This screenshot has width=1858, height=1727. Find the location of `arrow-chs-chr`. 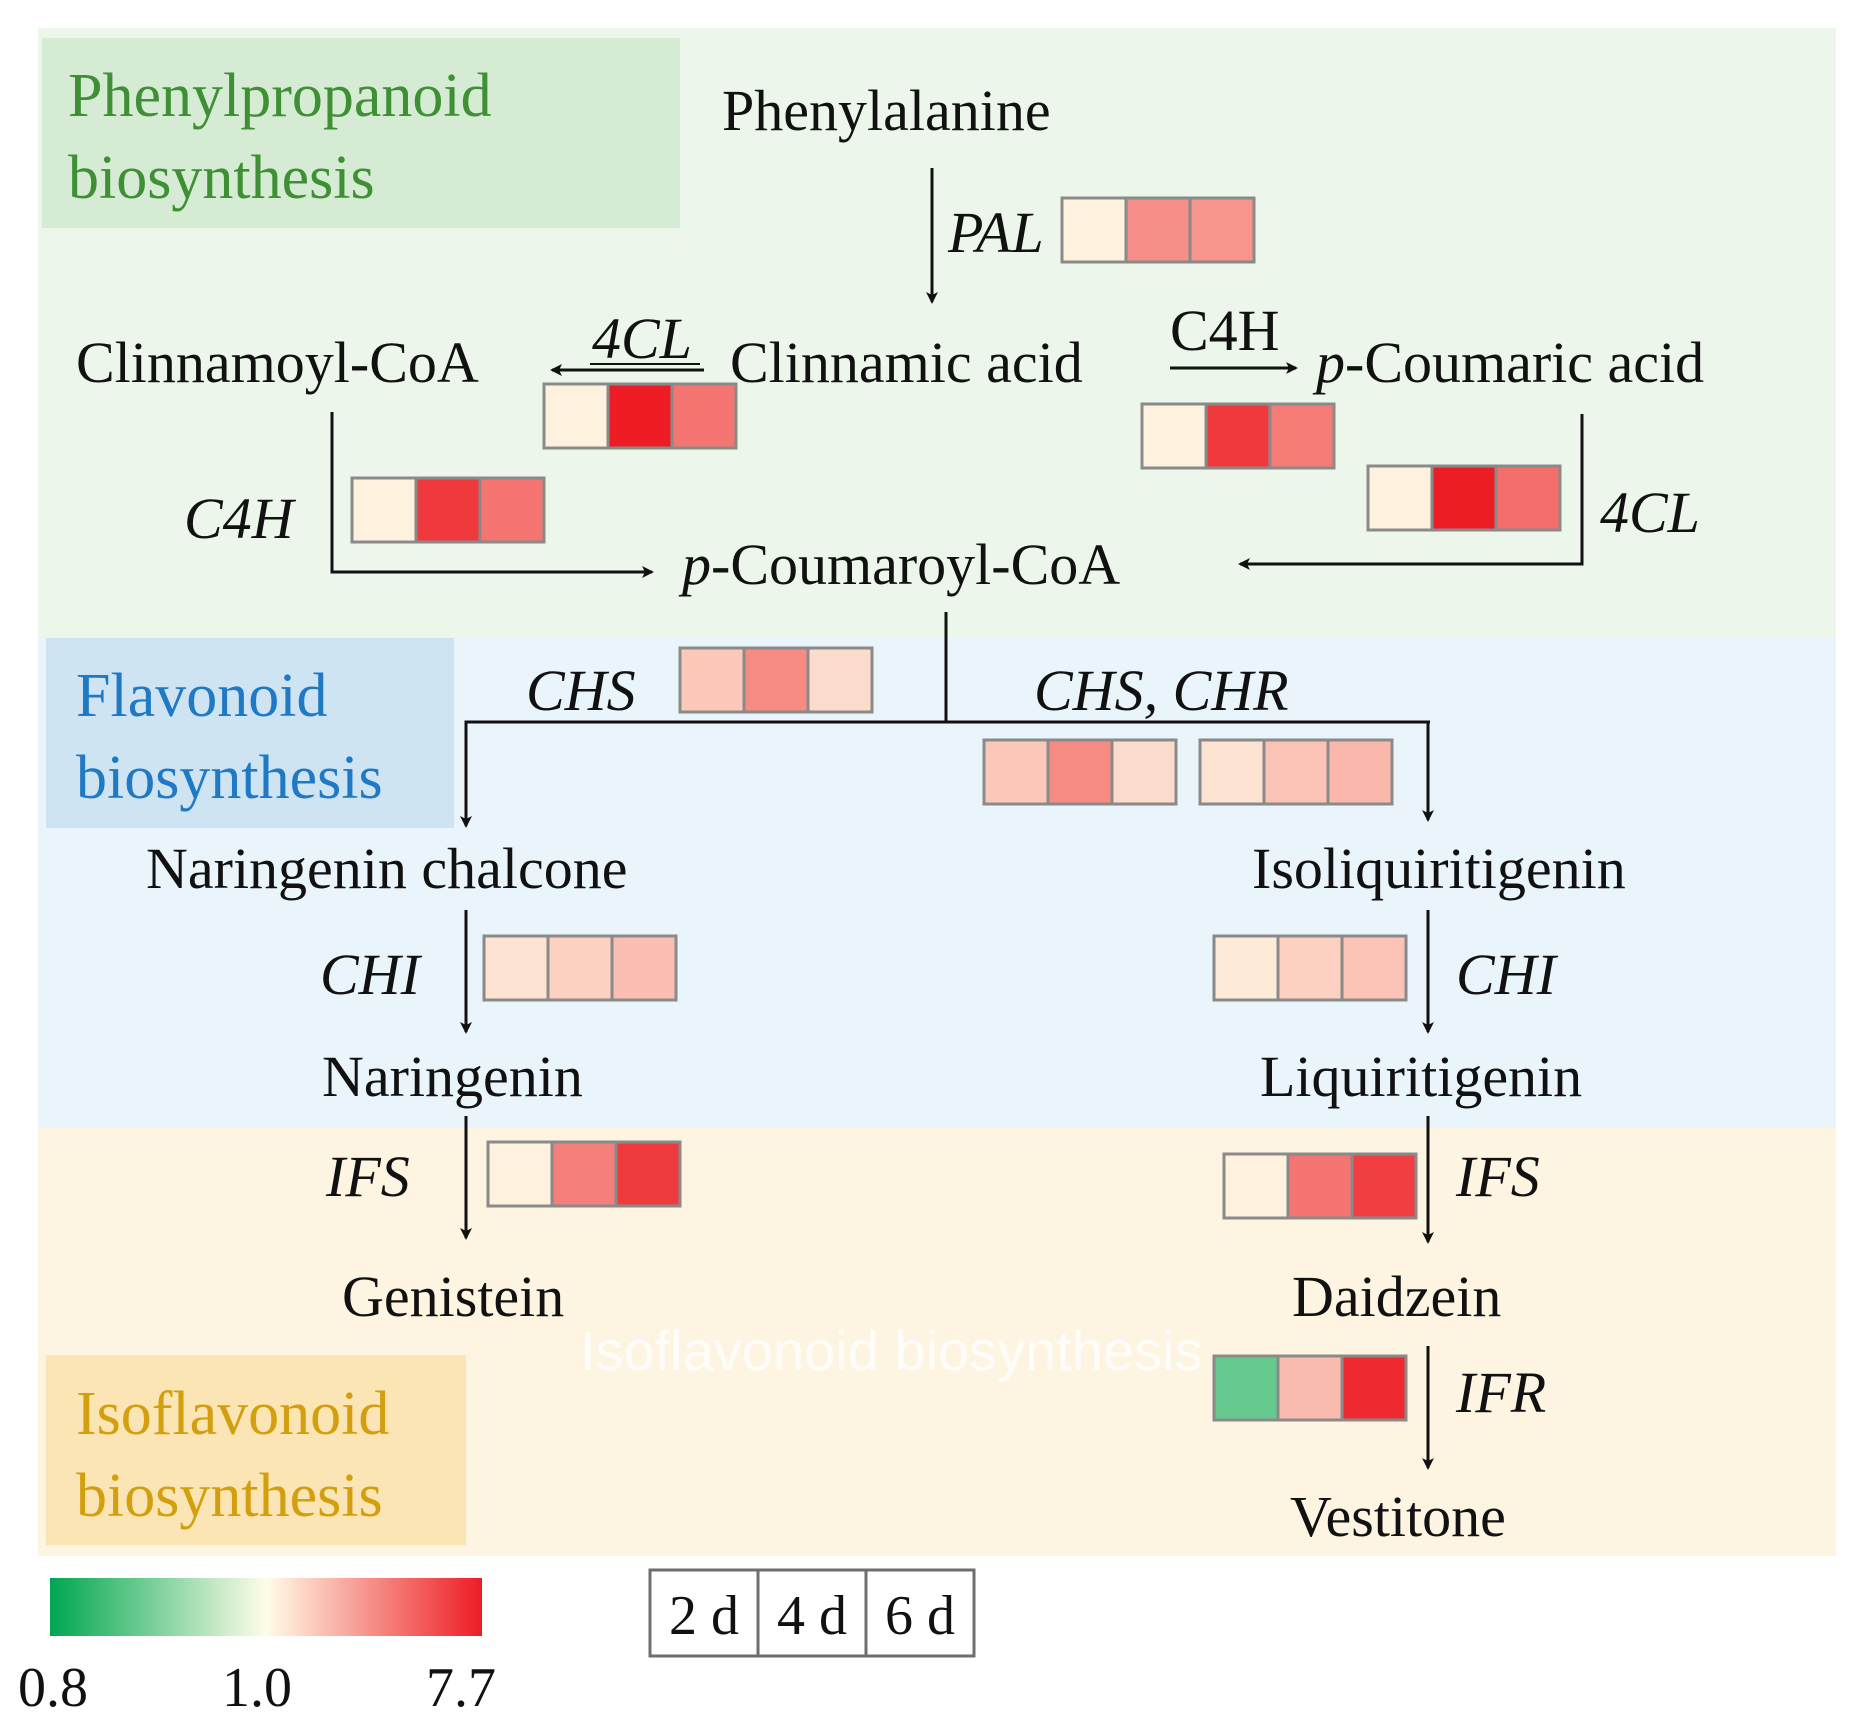

arrow-chs-chr is located at coordinates (1190, 771).